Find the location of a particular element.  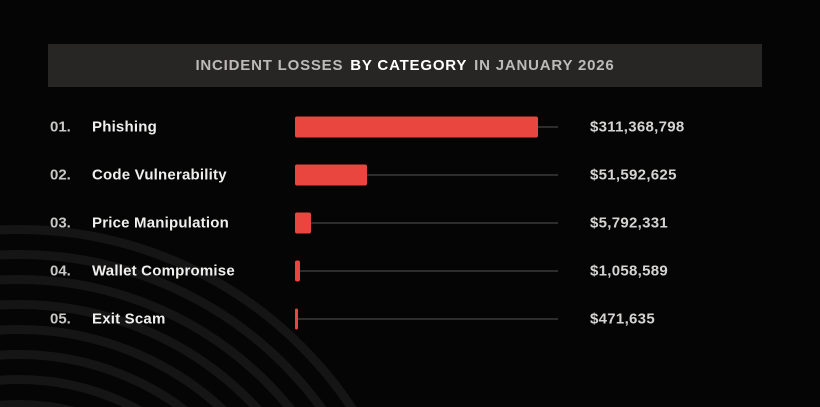

rank-label: 03. is located at coordinates (60, 223).